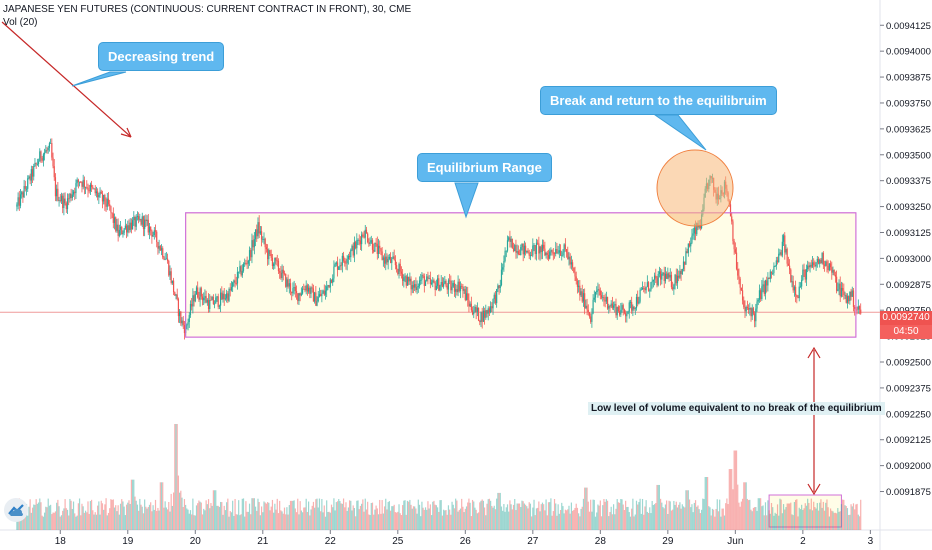 The image size is (932, 550). What do you see at coordinates (20, 22) in the screenshot?
I see `volume-indicator-label: Vol (20)` at bounding box center [20, 22].